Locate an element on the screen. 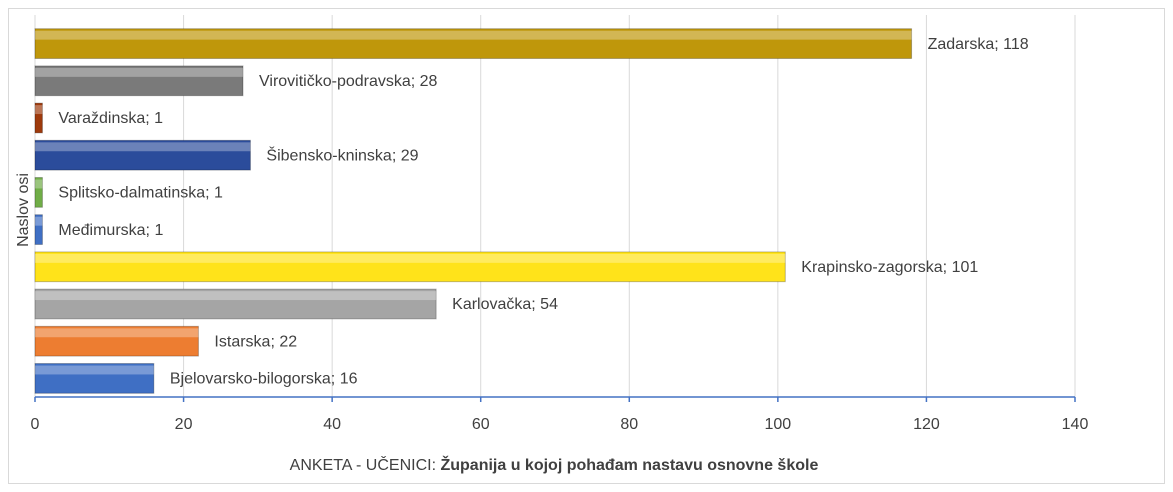  data-label: Zadarska; 118 is located at coordinates (978, 44).